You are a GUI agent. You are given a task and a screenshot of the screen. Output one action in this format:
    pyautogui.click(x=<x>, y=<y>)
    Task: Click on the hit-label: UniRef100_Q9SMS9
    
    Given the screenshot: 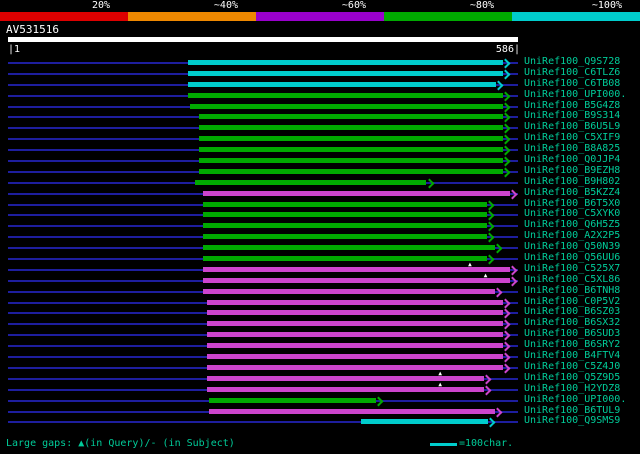 What is the action you would take?
    pyautogui.click(x=572, y=421)
    